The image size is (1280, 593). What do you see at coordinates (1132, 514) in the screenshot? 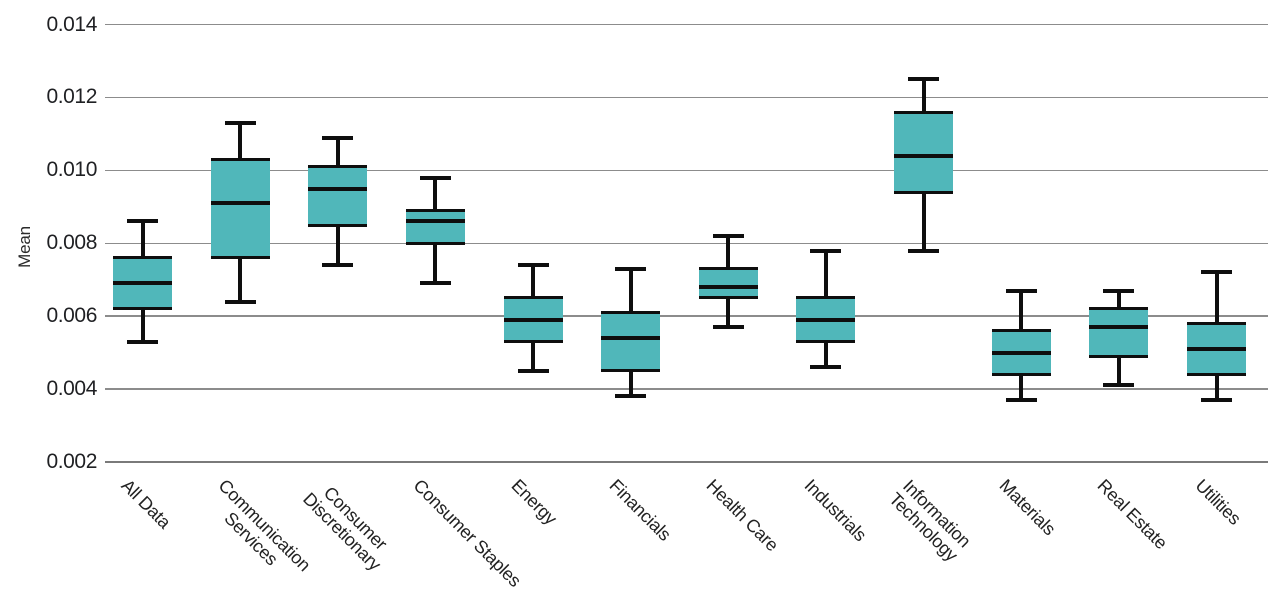
I see `x-tick-label: Real Estate` at bounding box center [1132, 514].